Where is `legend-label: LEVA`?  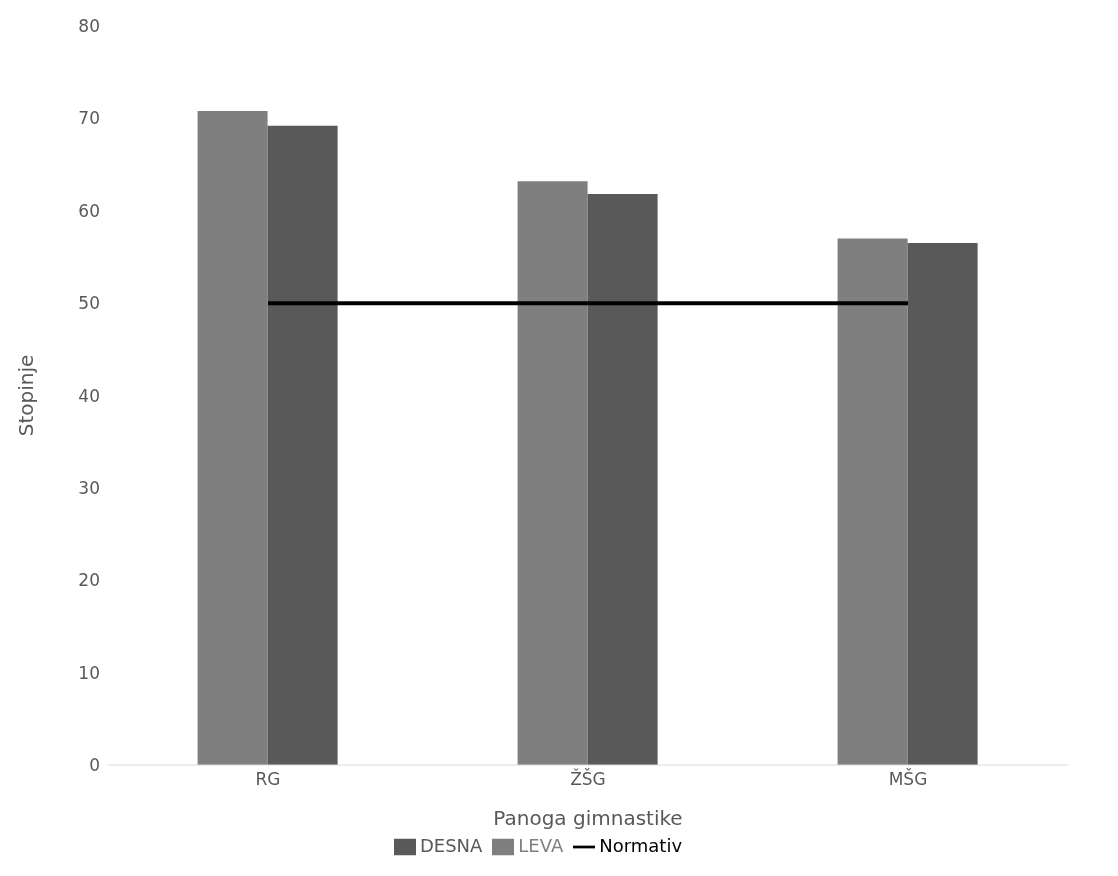
legend-label: LEVA is located at coordinates (541, 845).